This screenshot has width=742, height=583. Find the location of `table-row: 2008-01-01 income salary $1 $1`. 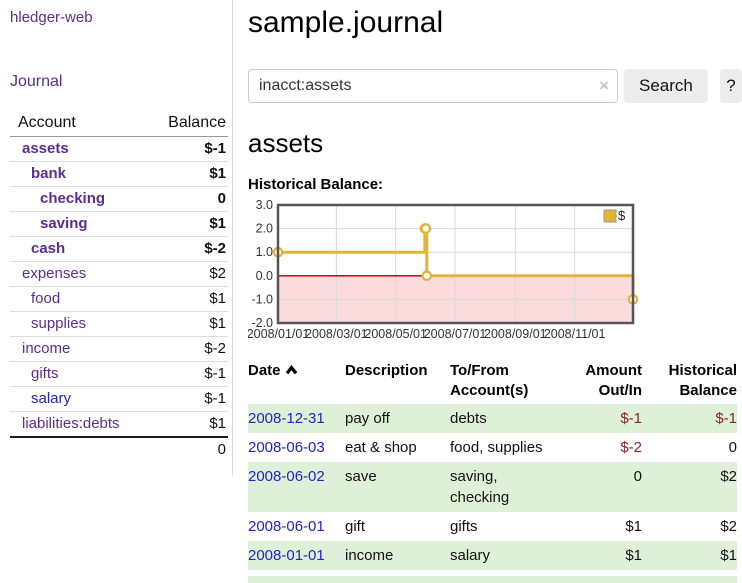

table-row: 2008-01-01 income salary $1 $1 is located at coordinates (492, 555).